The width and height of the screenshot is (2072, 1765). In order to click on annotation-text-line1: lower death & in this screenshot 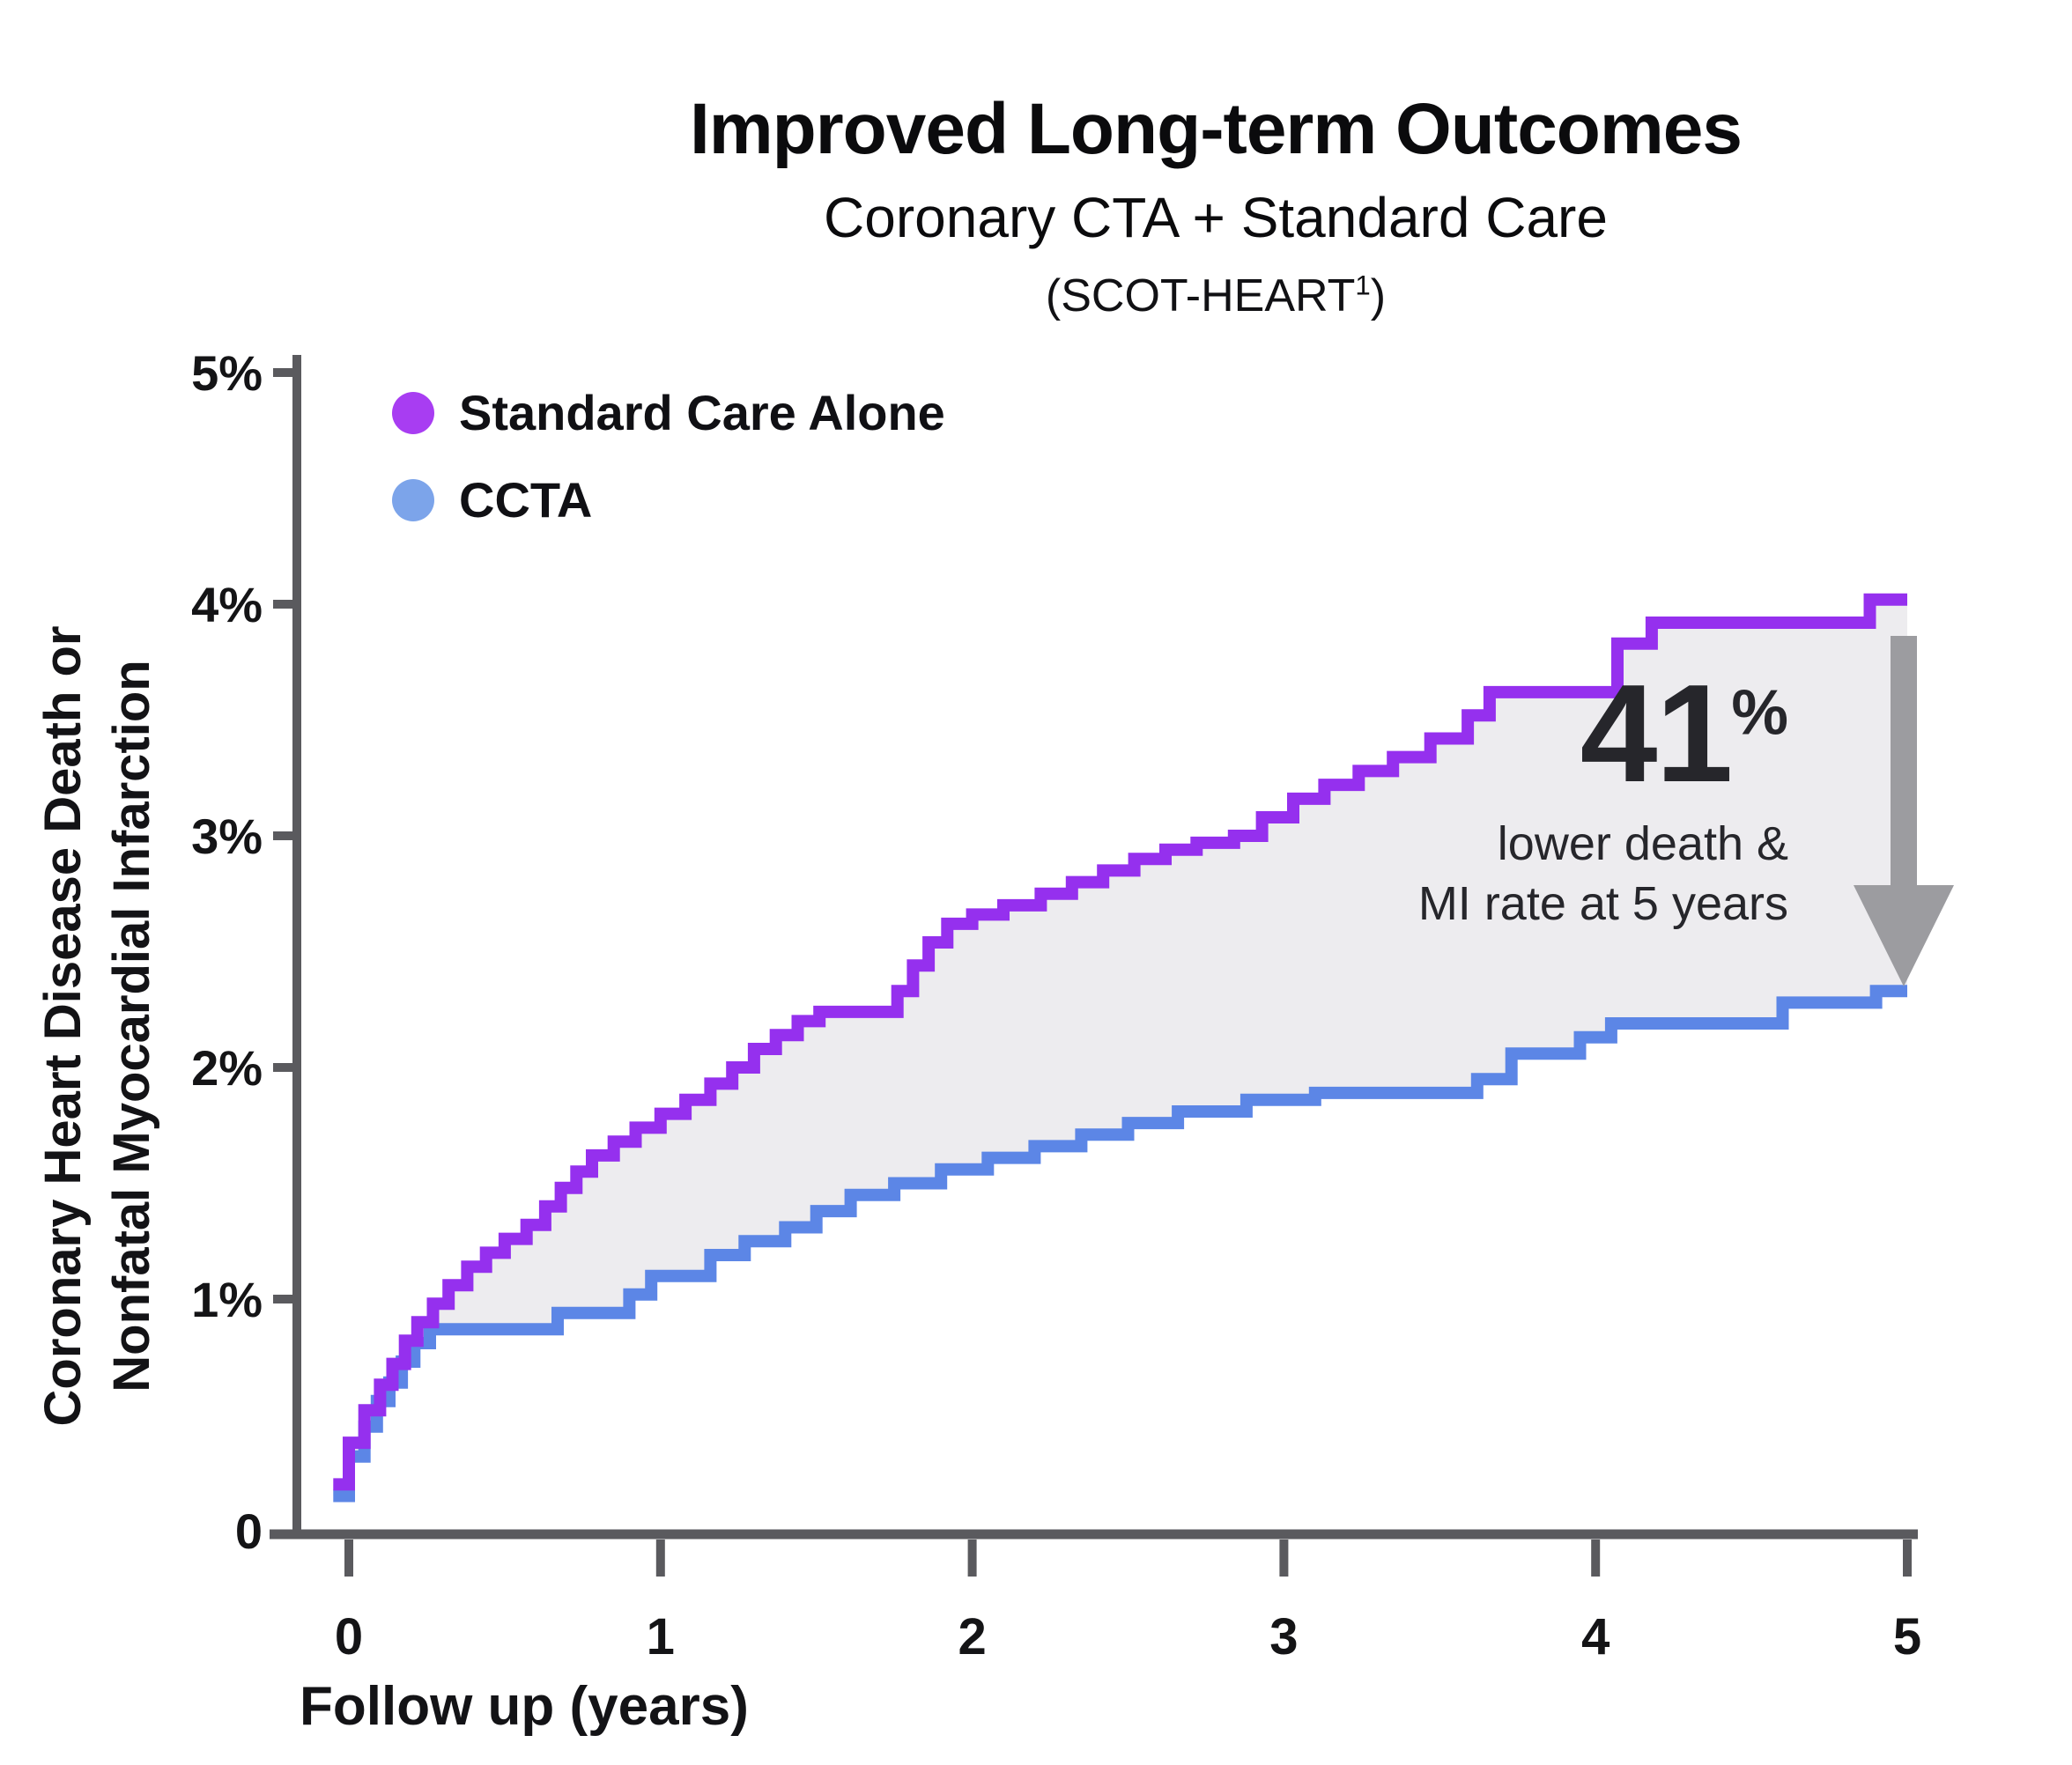, I will do `click(1642, 844)`.